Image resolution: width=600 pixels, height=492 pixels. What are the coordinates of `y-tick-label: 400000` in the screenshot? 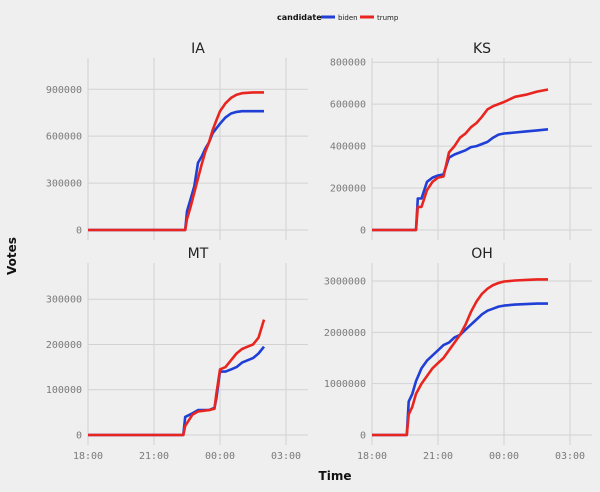 It's located at (348, 147).